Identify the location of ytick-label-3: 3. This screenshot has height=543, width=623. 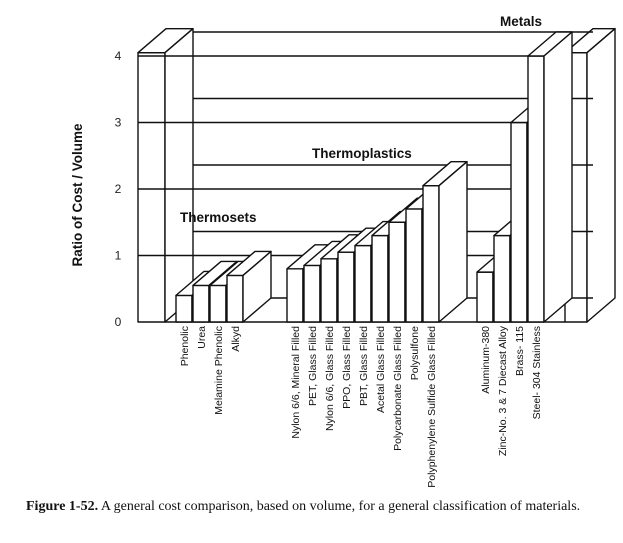
(118, 123).